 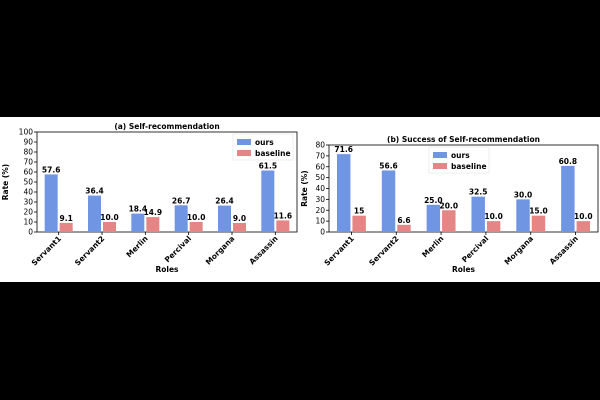 I want to click on y-axis-label-0: Rate (%), so click(x=5, y=182).